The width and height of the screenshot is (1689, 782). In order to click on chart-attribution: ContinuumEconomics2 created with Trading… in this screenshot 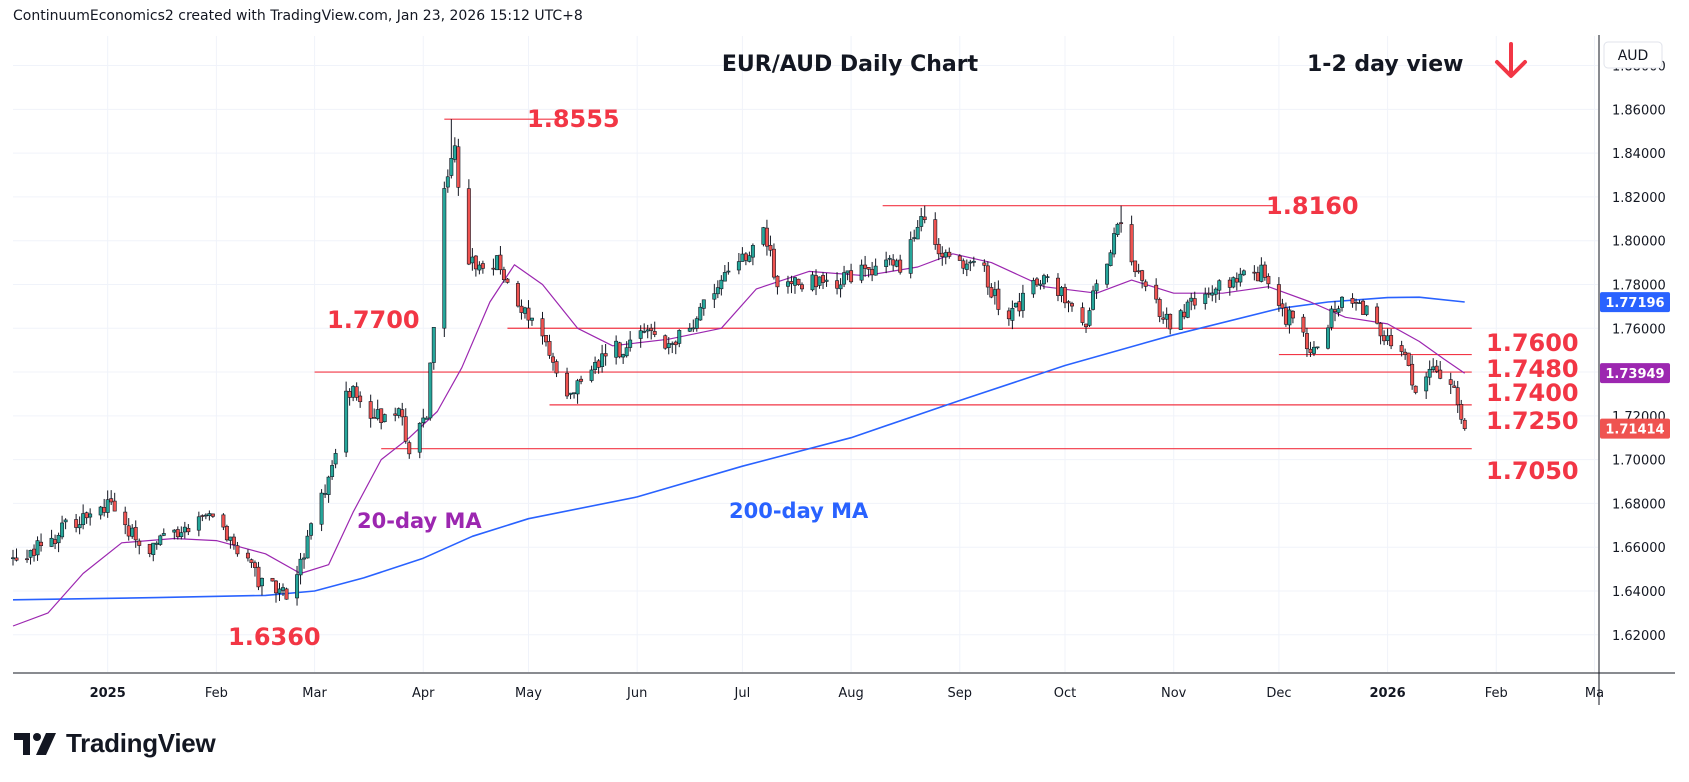, I will do `click(298, 16)`.